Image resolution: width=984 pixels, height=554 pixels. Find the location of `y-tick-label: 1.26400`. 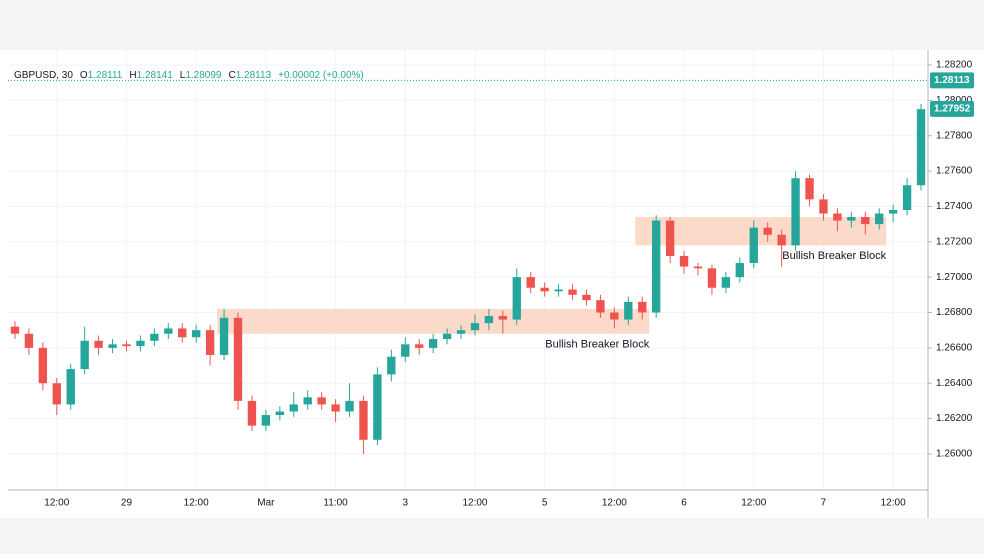

y-tick-label: 1.26400 is located at coordinates (954, 383).